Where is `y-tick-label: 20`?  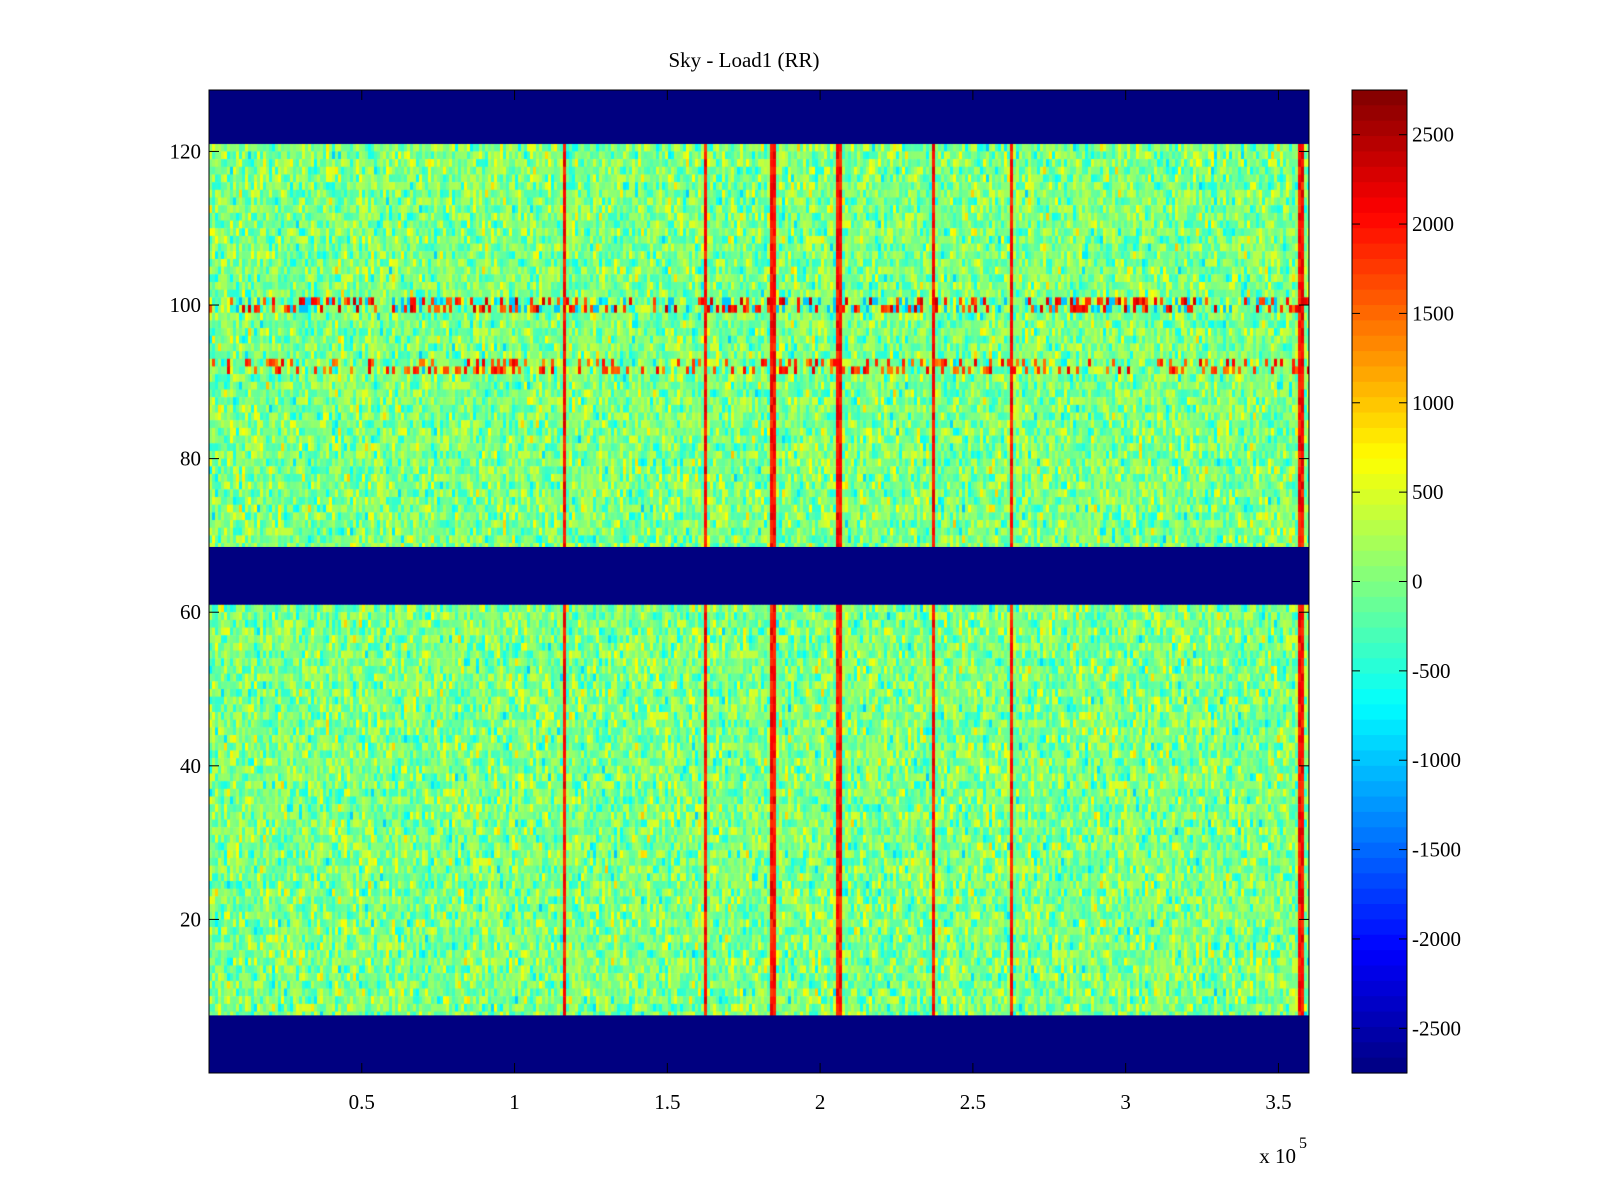
y-tick-label: 20 is located at coordinates (190, 919).